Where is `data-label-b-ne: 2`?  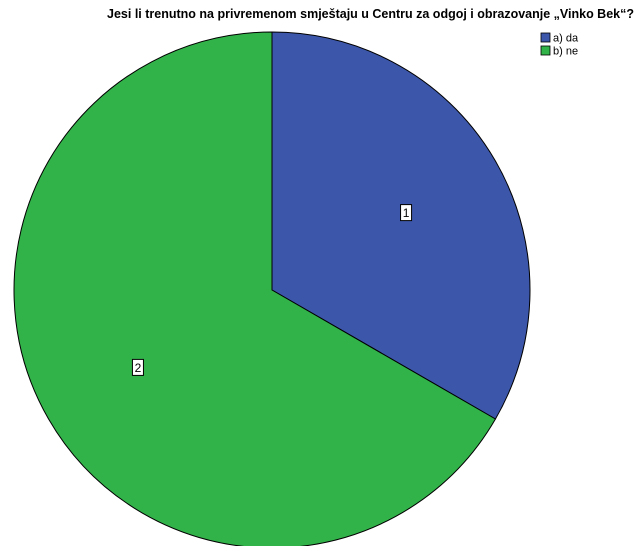
data-label-b-ne: 2 is located at coordinates (137, 367).